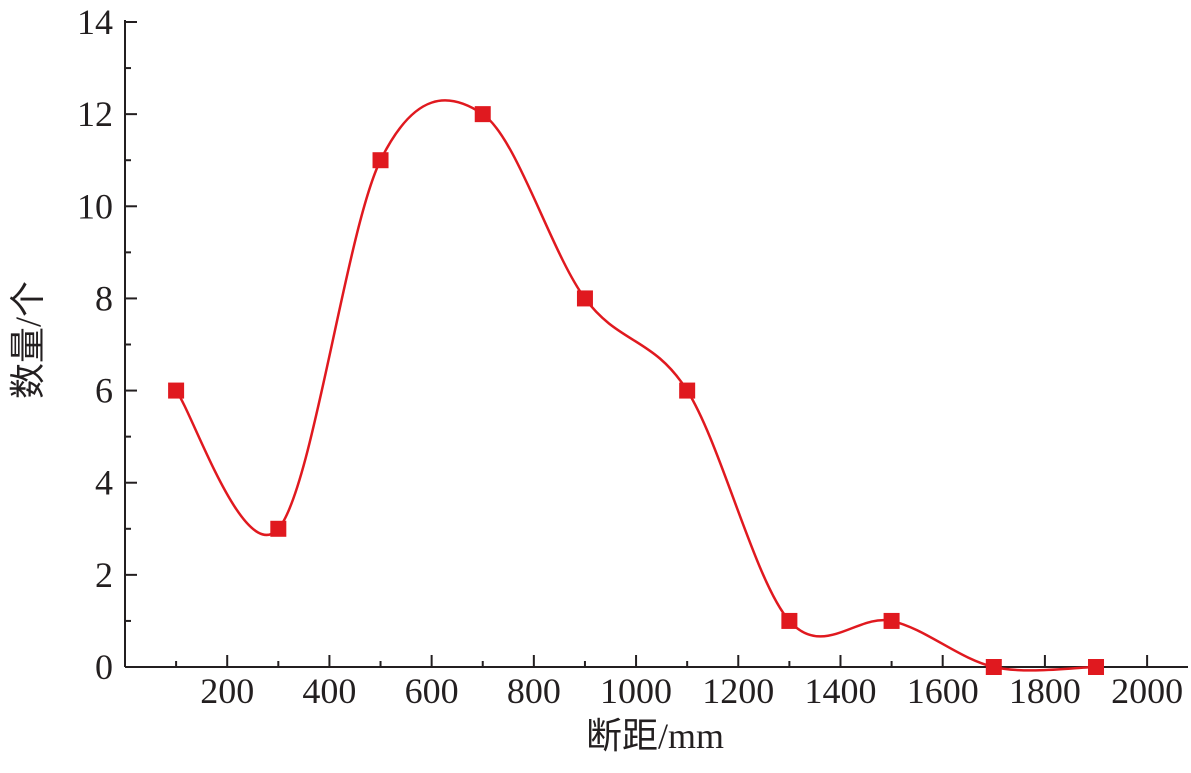  What do you see at coordinates (104, 483) in the screenshot?
I see `y-tick-label: 4` at bounding box center [104, 483].